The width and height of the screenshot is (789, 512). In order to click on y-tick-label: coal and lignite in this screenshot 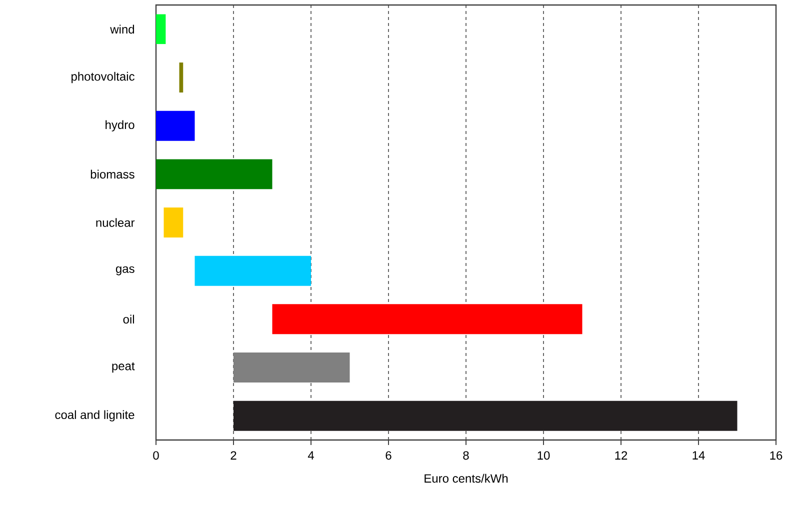, I will do `click(94, 416)`.